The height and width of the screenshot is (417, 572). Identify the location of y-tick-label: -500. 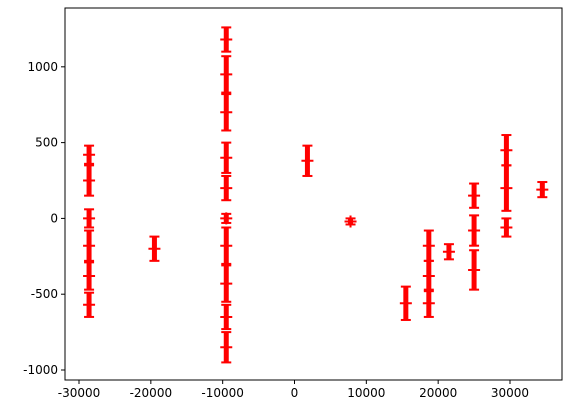
(44, 294).